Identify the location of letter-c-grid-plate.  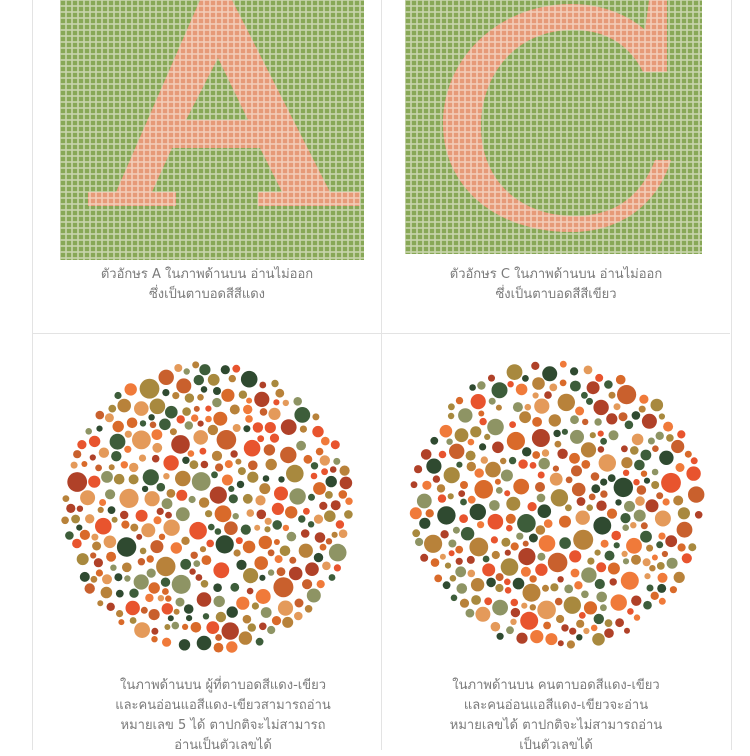
(553, 127).